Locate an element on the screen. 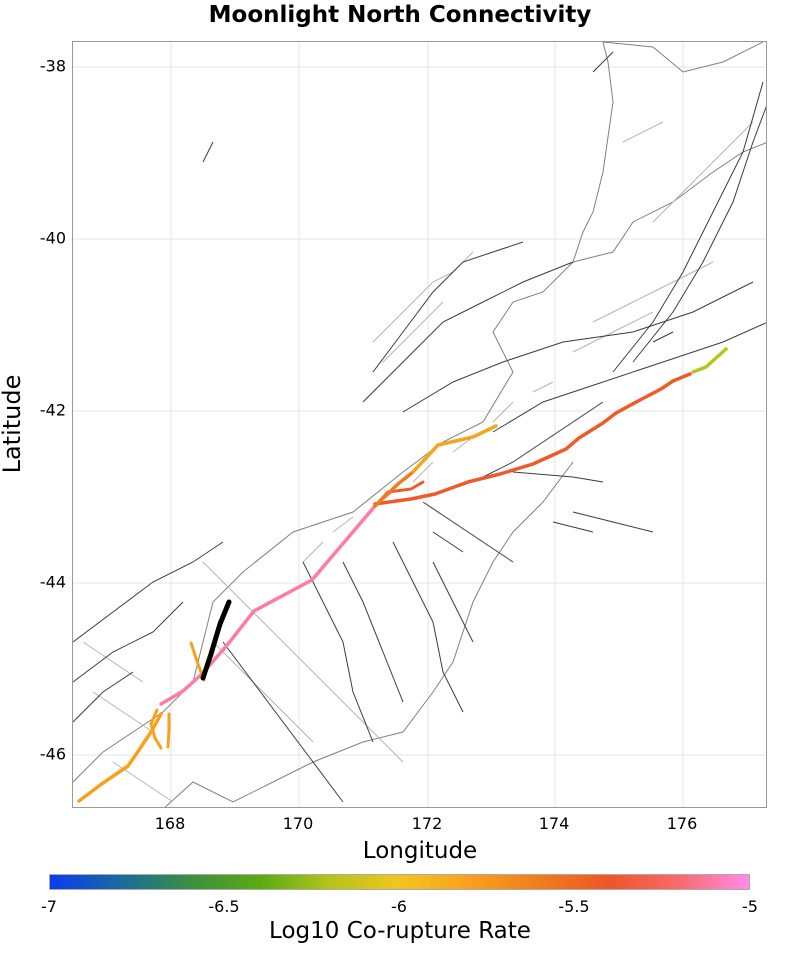 This screenshot has height=955, width=800. x-tick: 170 is located at coordinates (298, 823).